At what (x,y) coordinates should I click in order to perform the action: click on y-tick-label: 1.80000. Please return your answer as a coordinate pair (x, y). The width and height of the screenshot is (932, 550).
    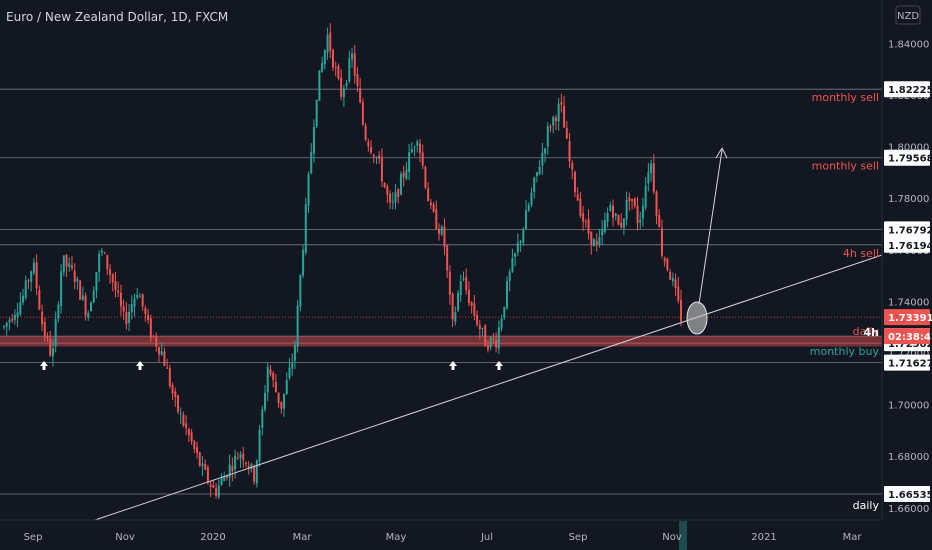
    Looking at the image, I should click on (908, 148).